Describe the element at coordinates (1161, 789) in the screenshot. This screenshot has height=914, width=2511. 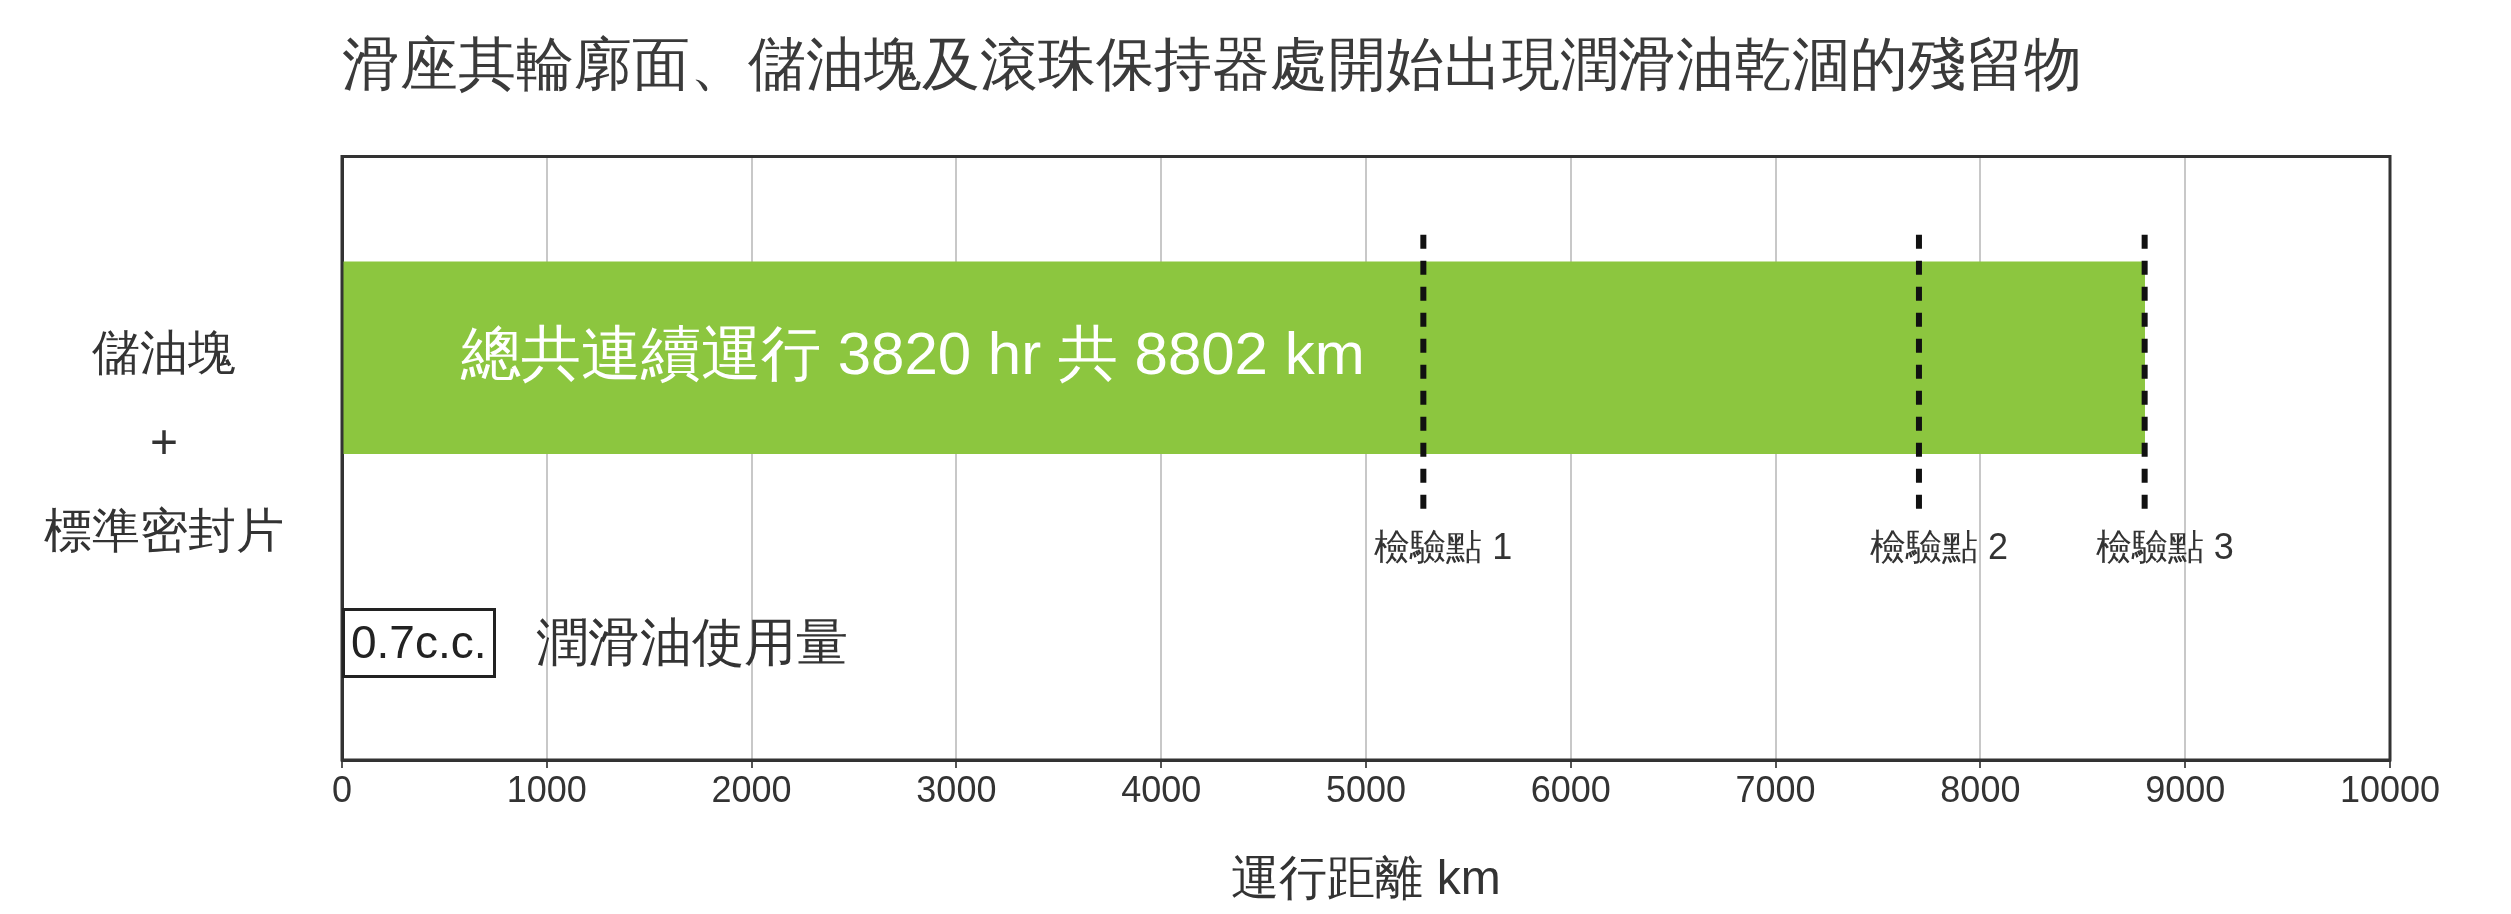
I see `x-tick-label: 4000` at that location.